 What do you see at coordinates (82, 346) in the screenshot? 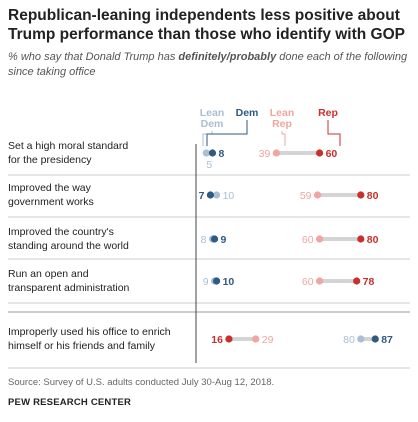
I see `row-label-5-line-2: himself or his friends and family` at bounding box center [82, 346].